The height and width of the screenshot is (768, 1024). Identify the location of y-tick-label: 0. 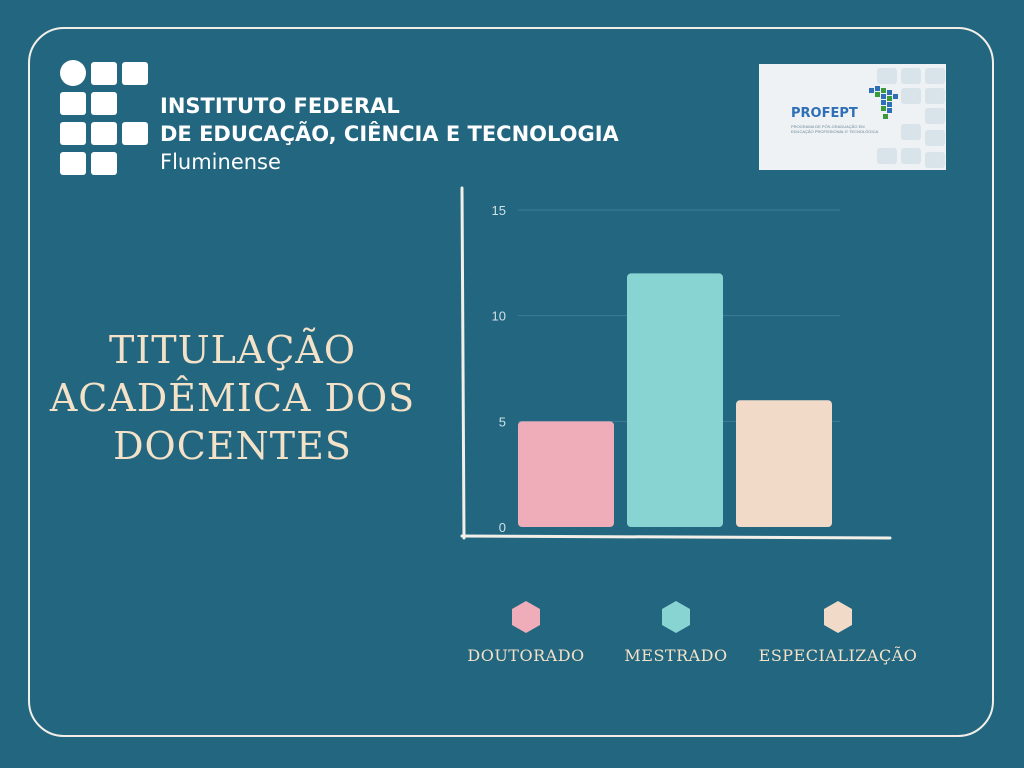
(502, 527).